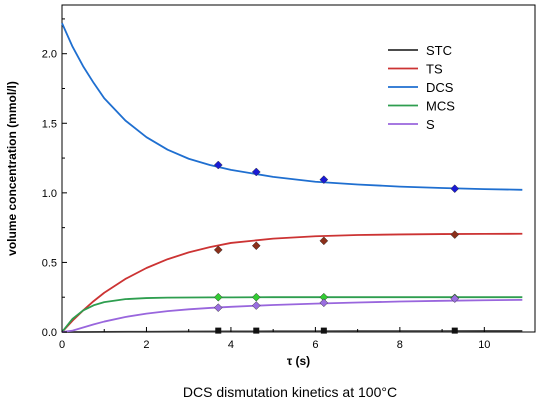 The height and width of the screenshot is (408, 550). What do you see at coordinates (146, 345) in the screenshot?
I see `x-tick-label: 2` at bounding box center [146, 345].